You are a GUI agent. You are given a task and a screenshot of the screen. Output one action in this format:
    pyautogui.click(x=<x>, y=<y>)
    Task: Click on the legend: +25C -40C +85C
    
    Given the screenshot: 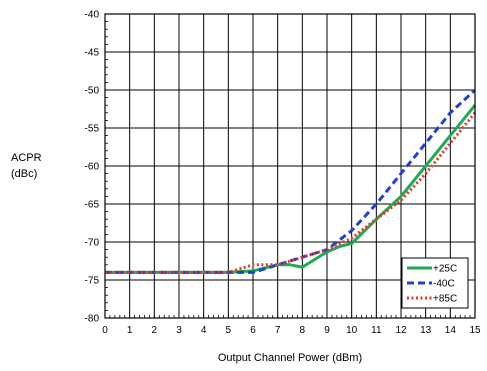 What is the action you would take?
    pyautogui.click(x=435, y=283)
    